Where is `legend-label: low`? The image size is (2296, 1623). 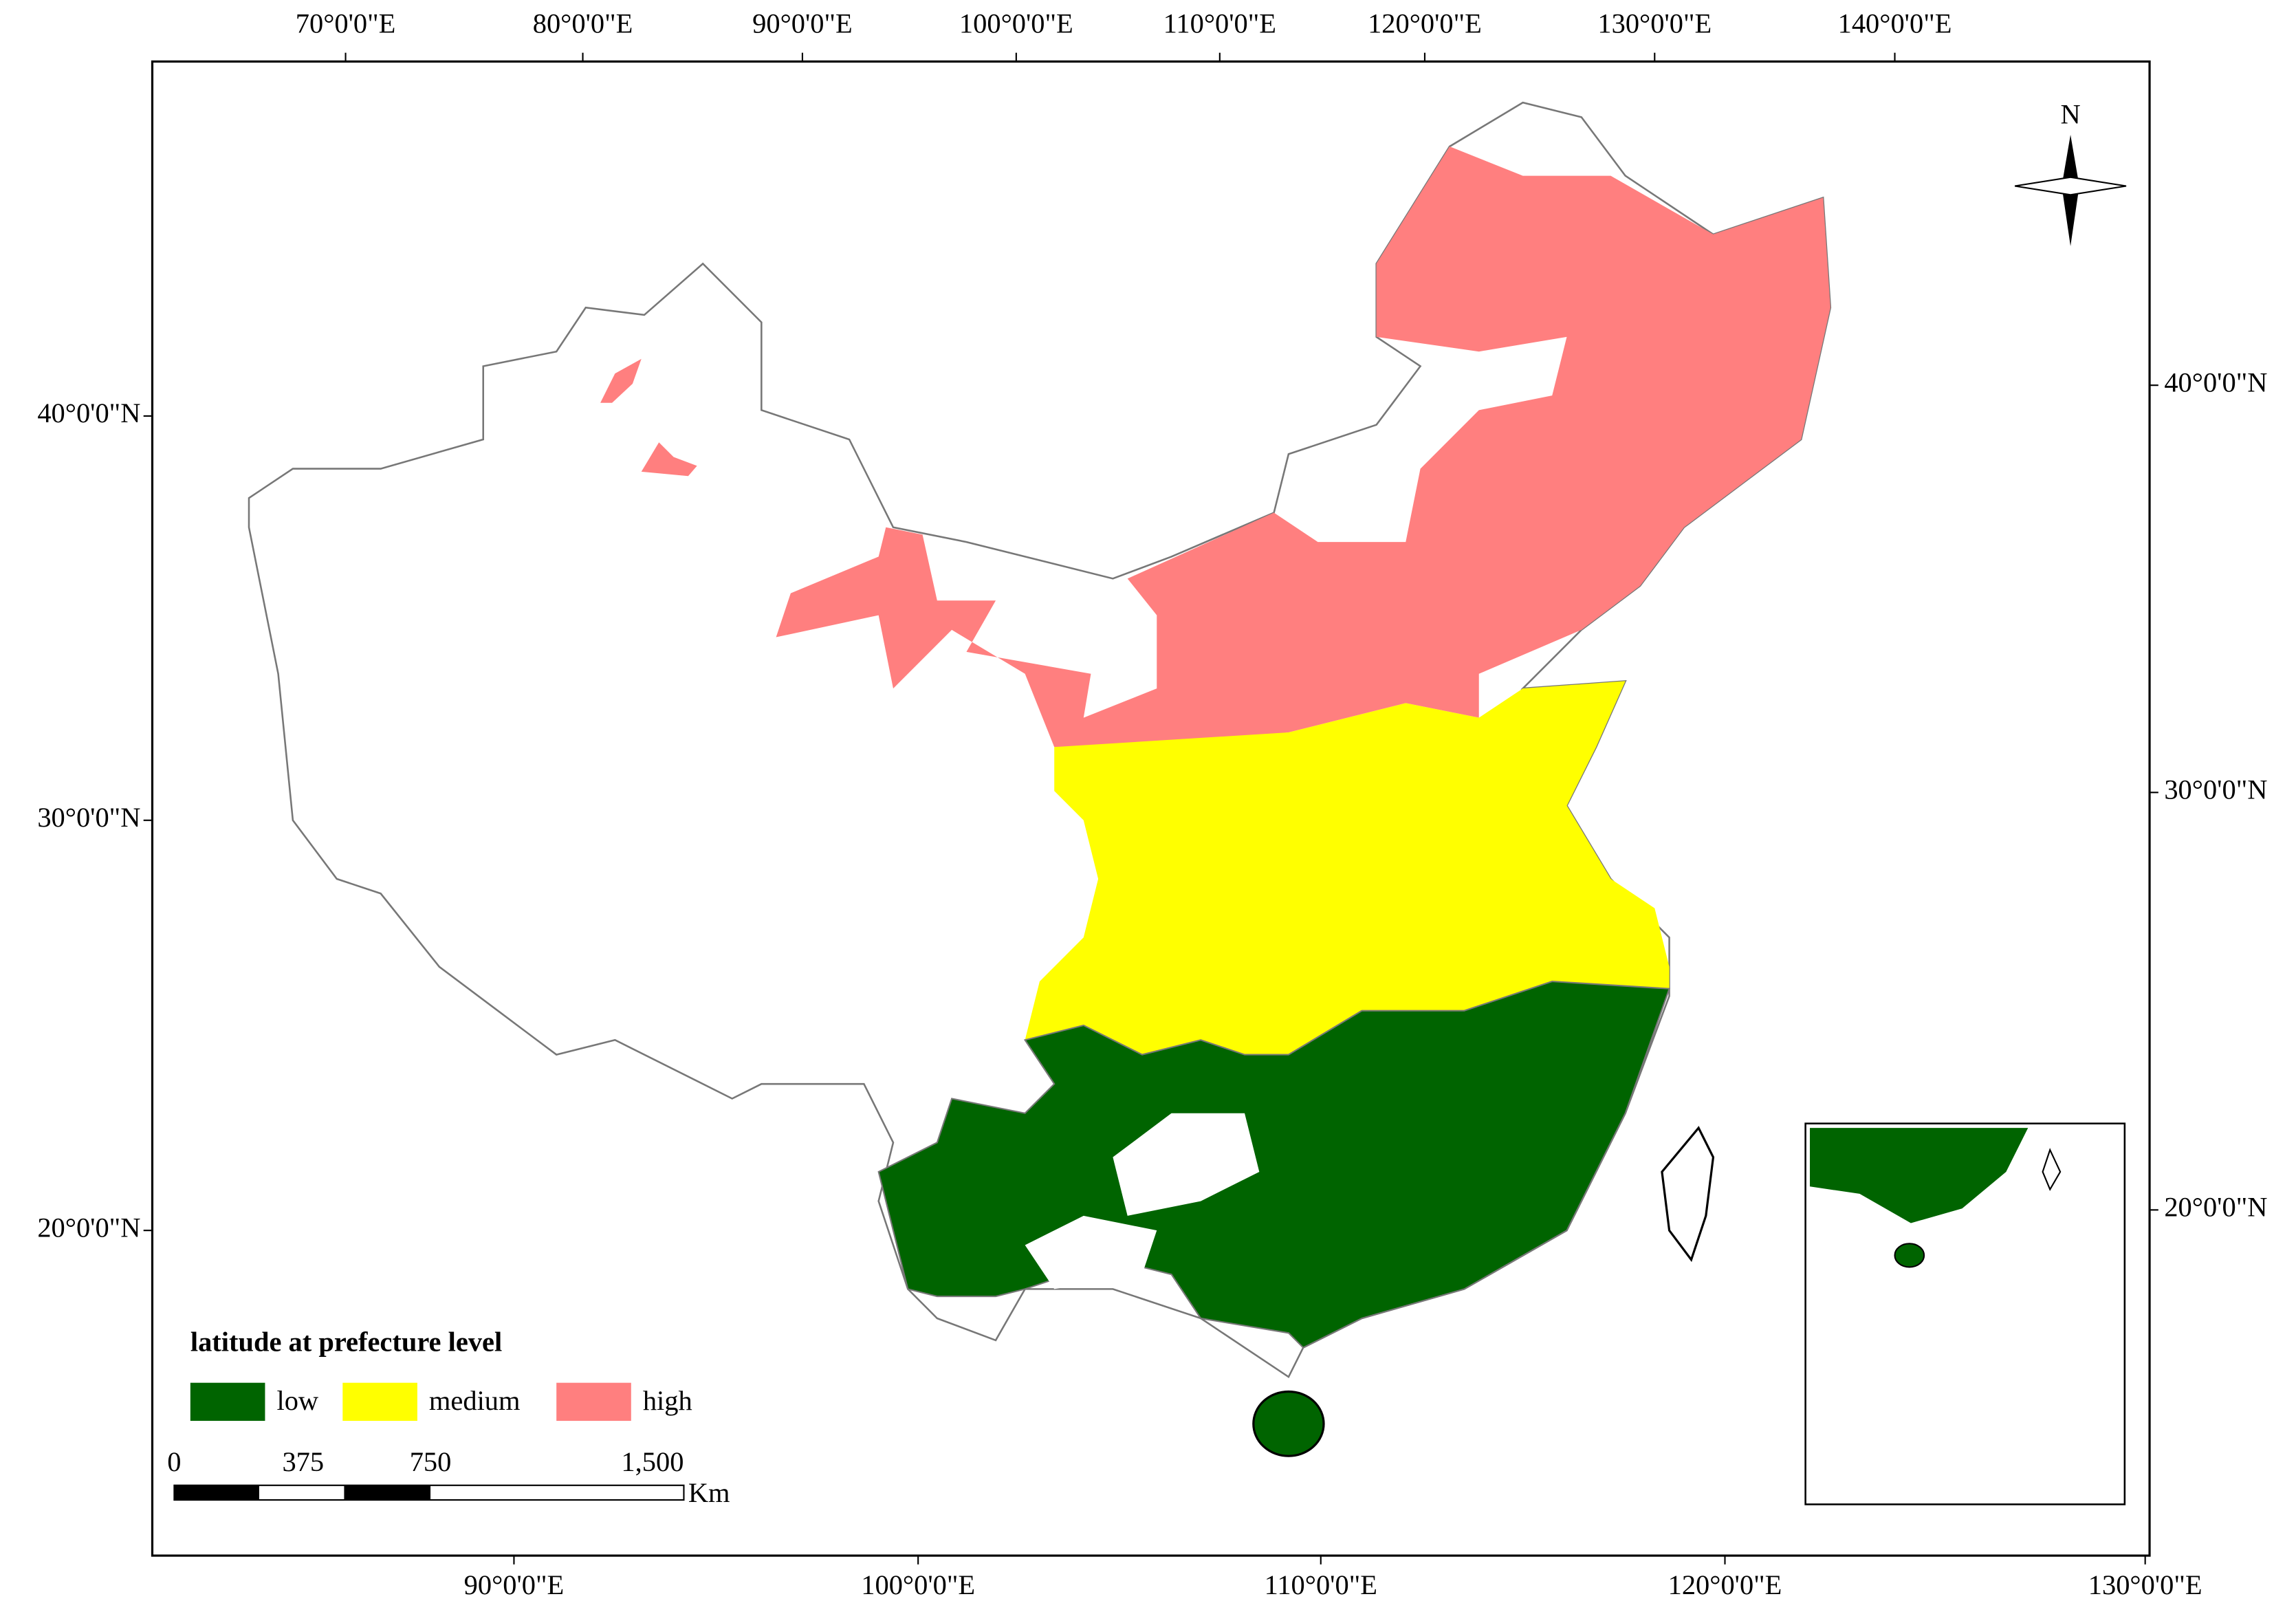 legend-label: low is located at coordinates (297, 1400).